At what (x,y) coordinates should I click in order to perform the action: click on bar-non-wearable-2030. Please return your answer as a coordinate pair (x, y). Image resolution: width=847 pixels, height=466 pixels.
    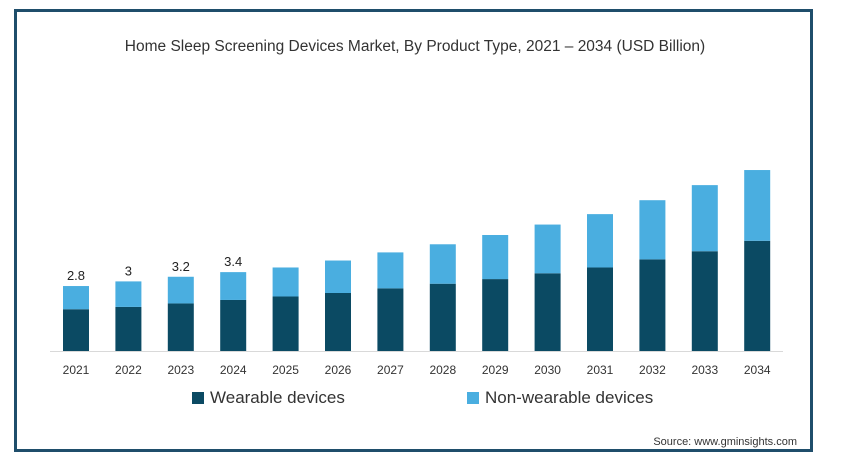
    Looking at the image, I should click on (547, 249).